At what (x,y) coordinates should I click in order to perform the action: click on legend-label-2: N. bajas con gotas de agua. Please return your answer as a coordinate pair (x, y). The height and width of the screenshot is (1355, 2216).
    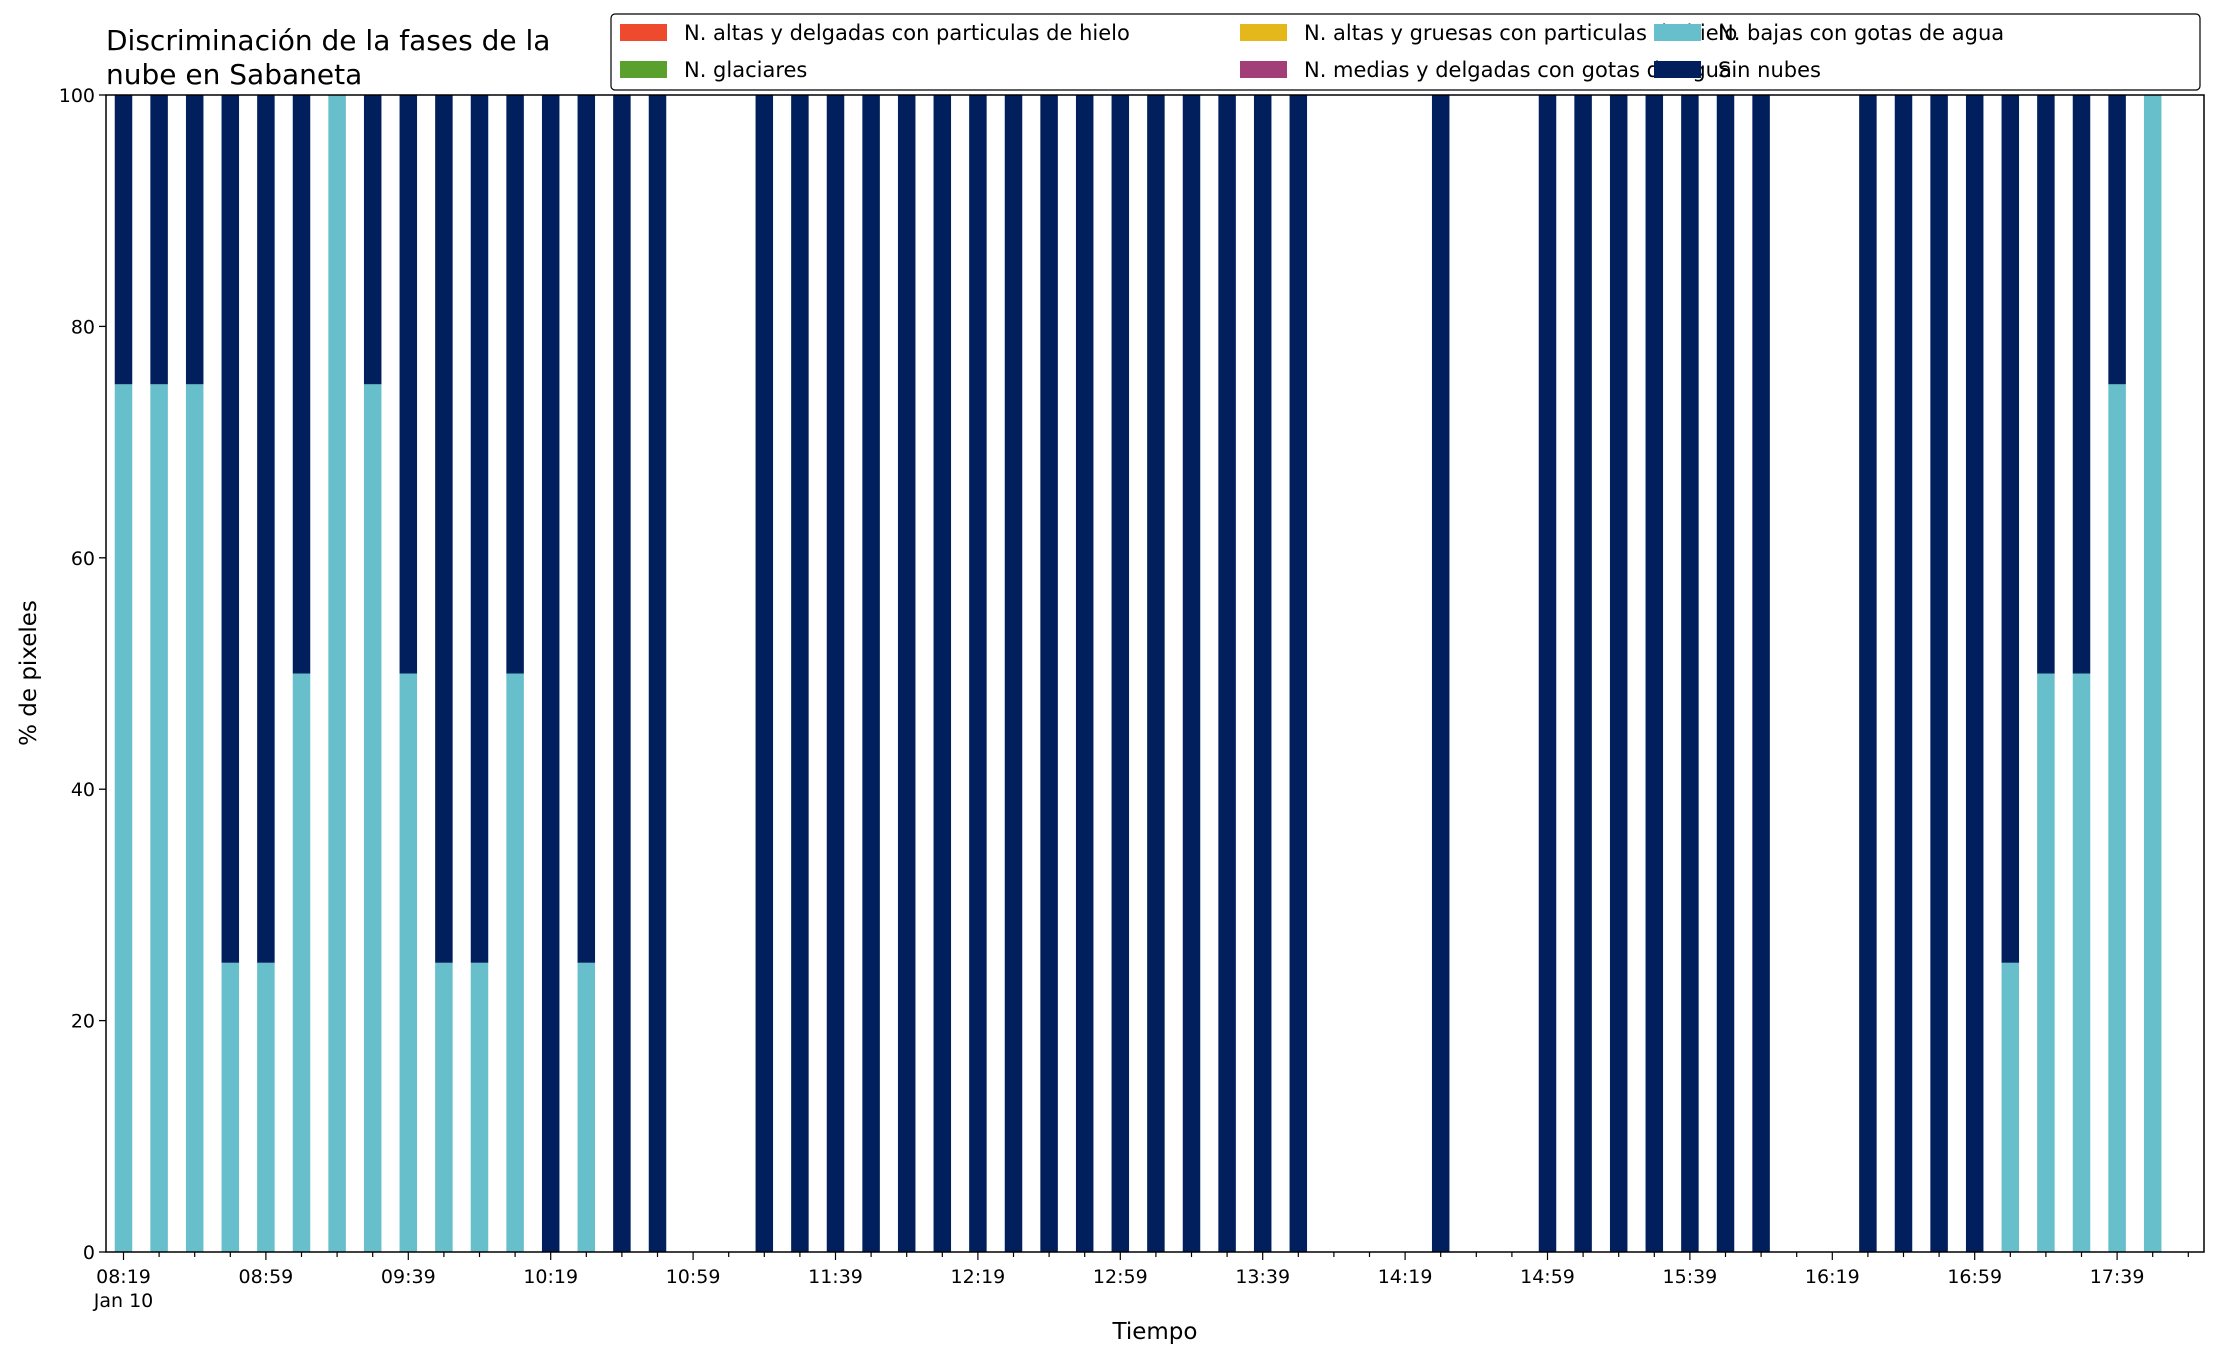
    Looking at the image, I should click on (1861, 33).